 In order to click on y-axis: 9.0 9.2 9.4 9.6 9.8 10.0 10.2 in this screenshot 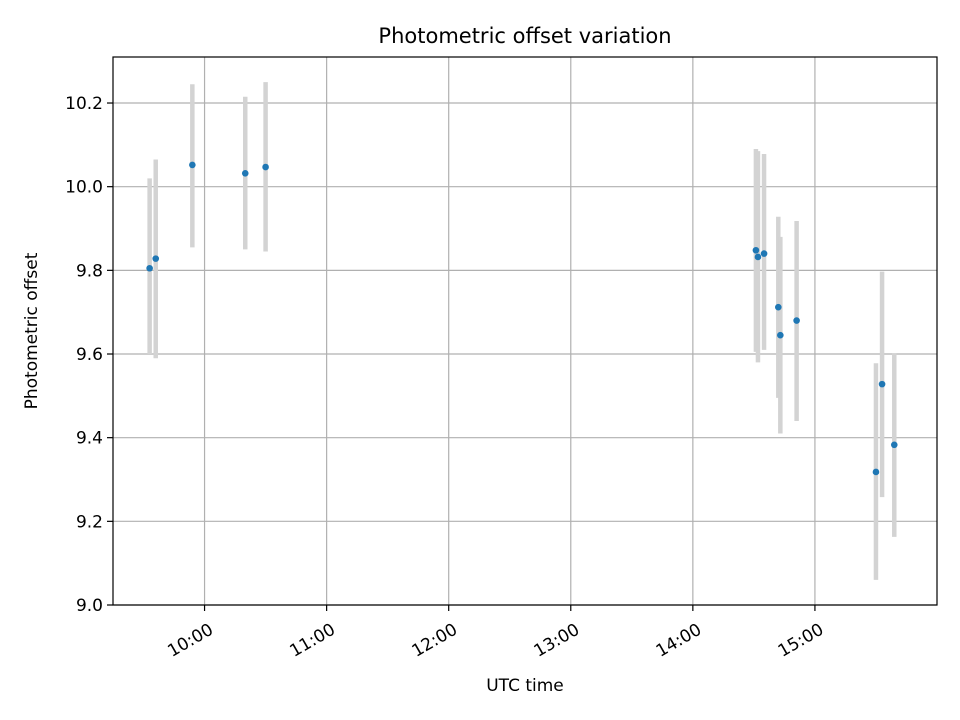, I will do `click(89, 355)`.